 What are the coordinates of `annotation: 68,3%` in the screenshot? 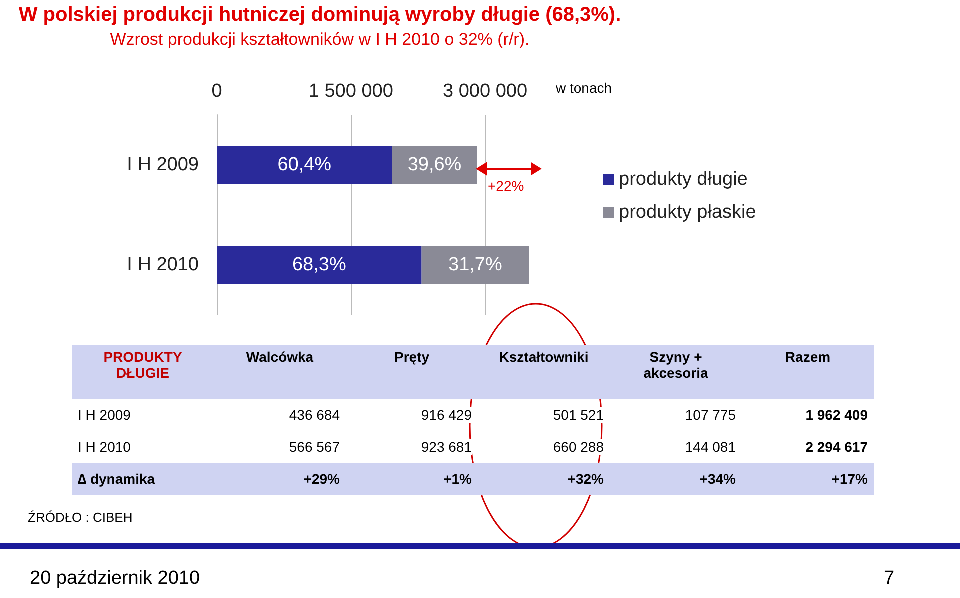 It's located at (319, 265).